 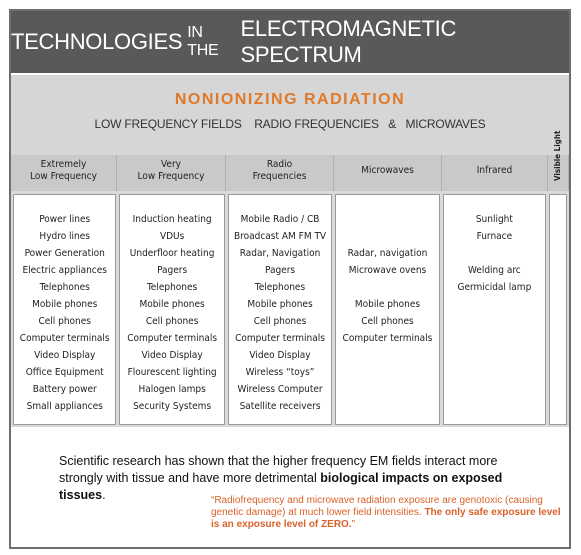 What do you see at coordinates (290, 99) in the screenshot?
I see `nonionizing-heading: NONIONIZING RADIATION` at bounding box center [290, 99].